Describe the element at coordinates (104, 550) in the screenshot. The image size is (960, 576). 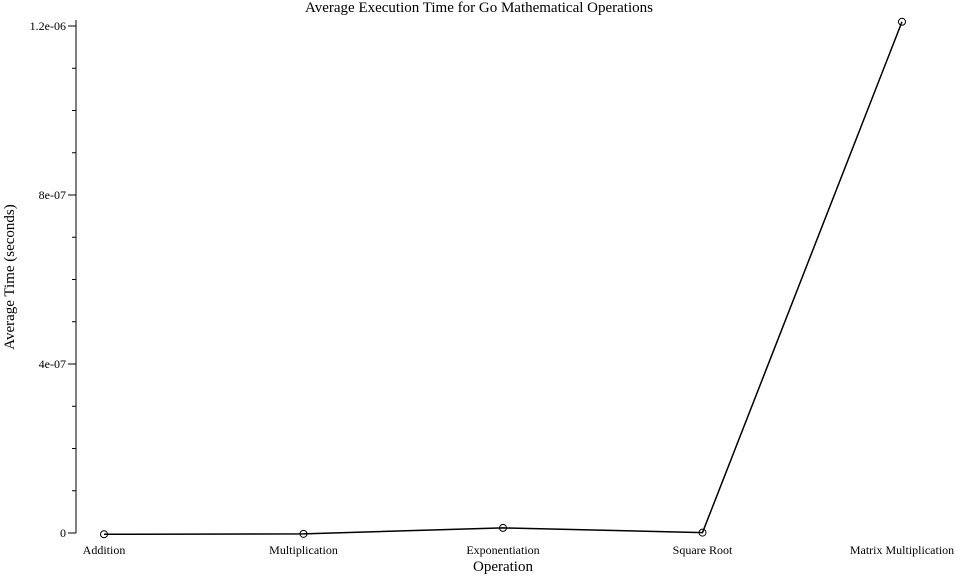
I see `x-tick-label: Addition` at that location.